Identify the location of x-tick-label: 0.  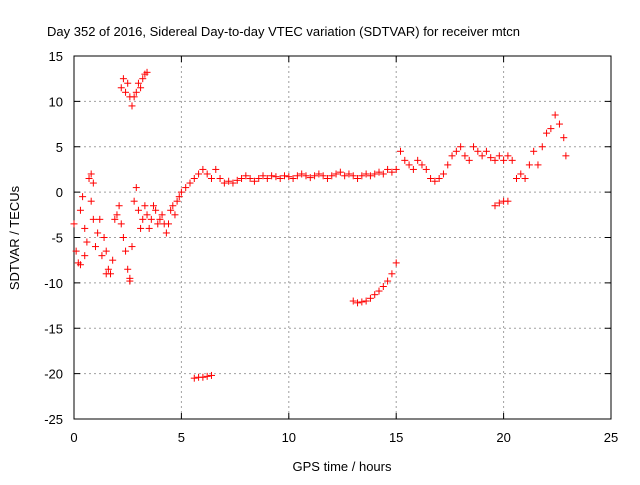
(73, 437).